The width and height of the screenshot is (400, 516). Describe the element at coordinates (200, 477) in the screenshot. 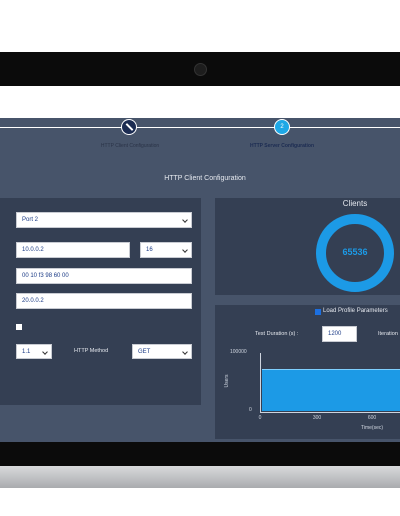

I see `laptop-base` at that location.